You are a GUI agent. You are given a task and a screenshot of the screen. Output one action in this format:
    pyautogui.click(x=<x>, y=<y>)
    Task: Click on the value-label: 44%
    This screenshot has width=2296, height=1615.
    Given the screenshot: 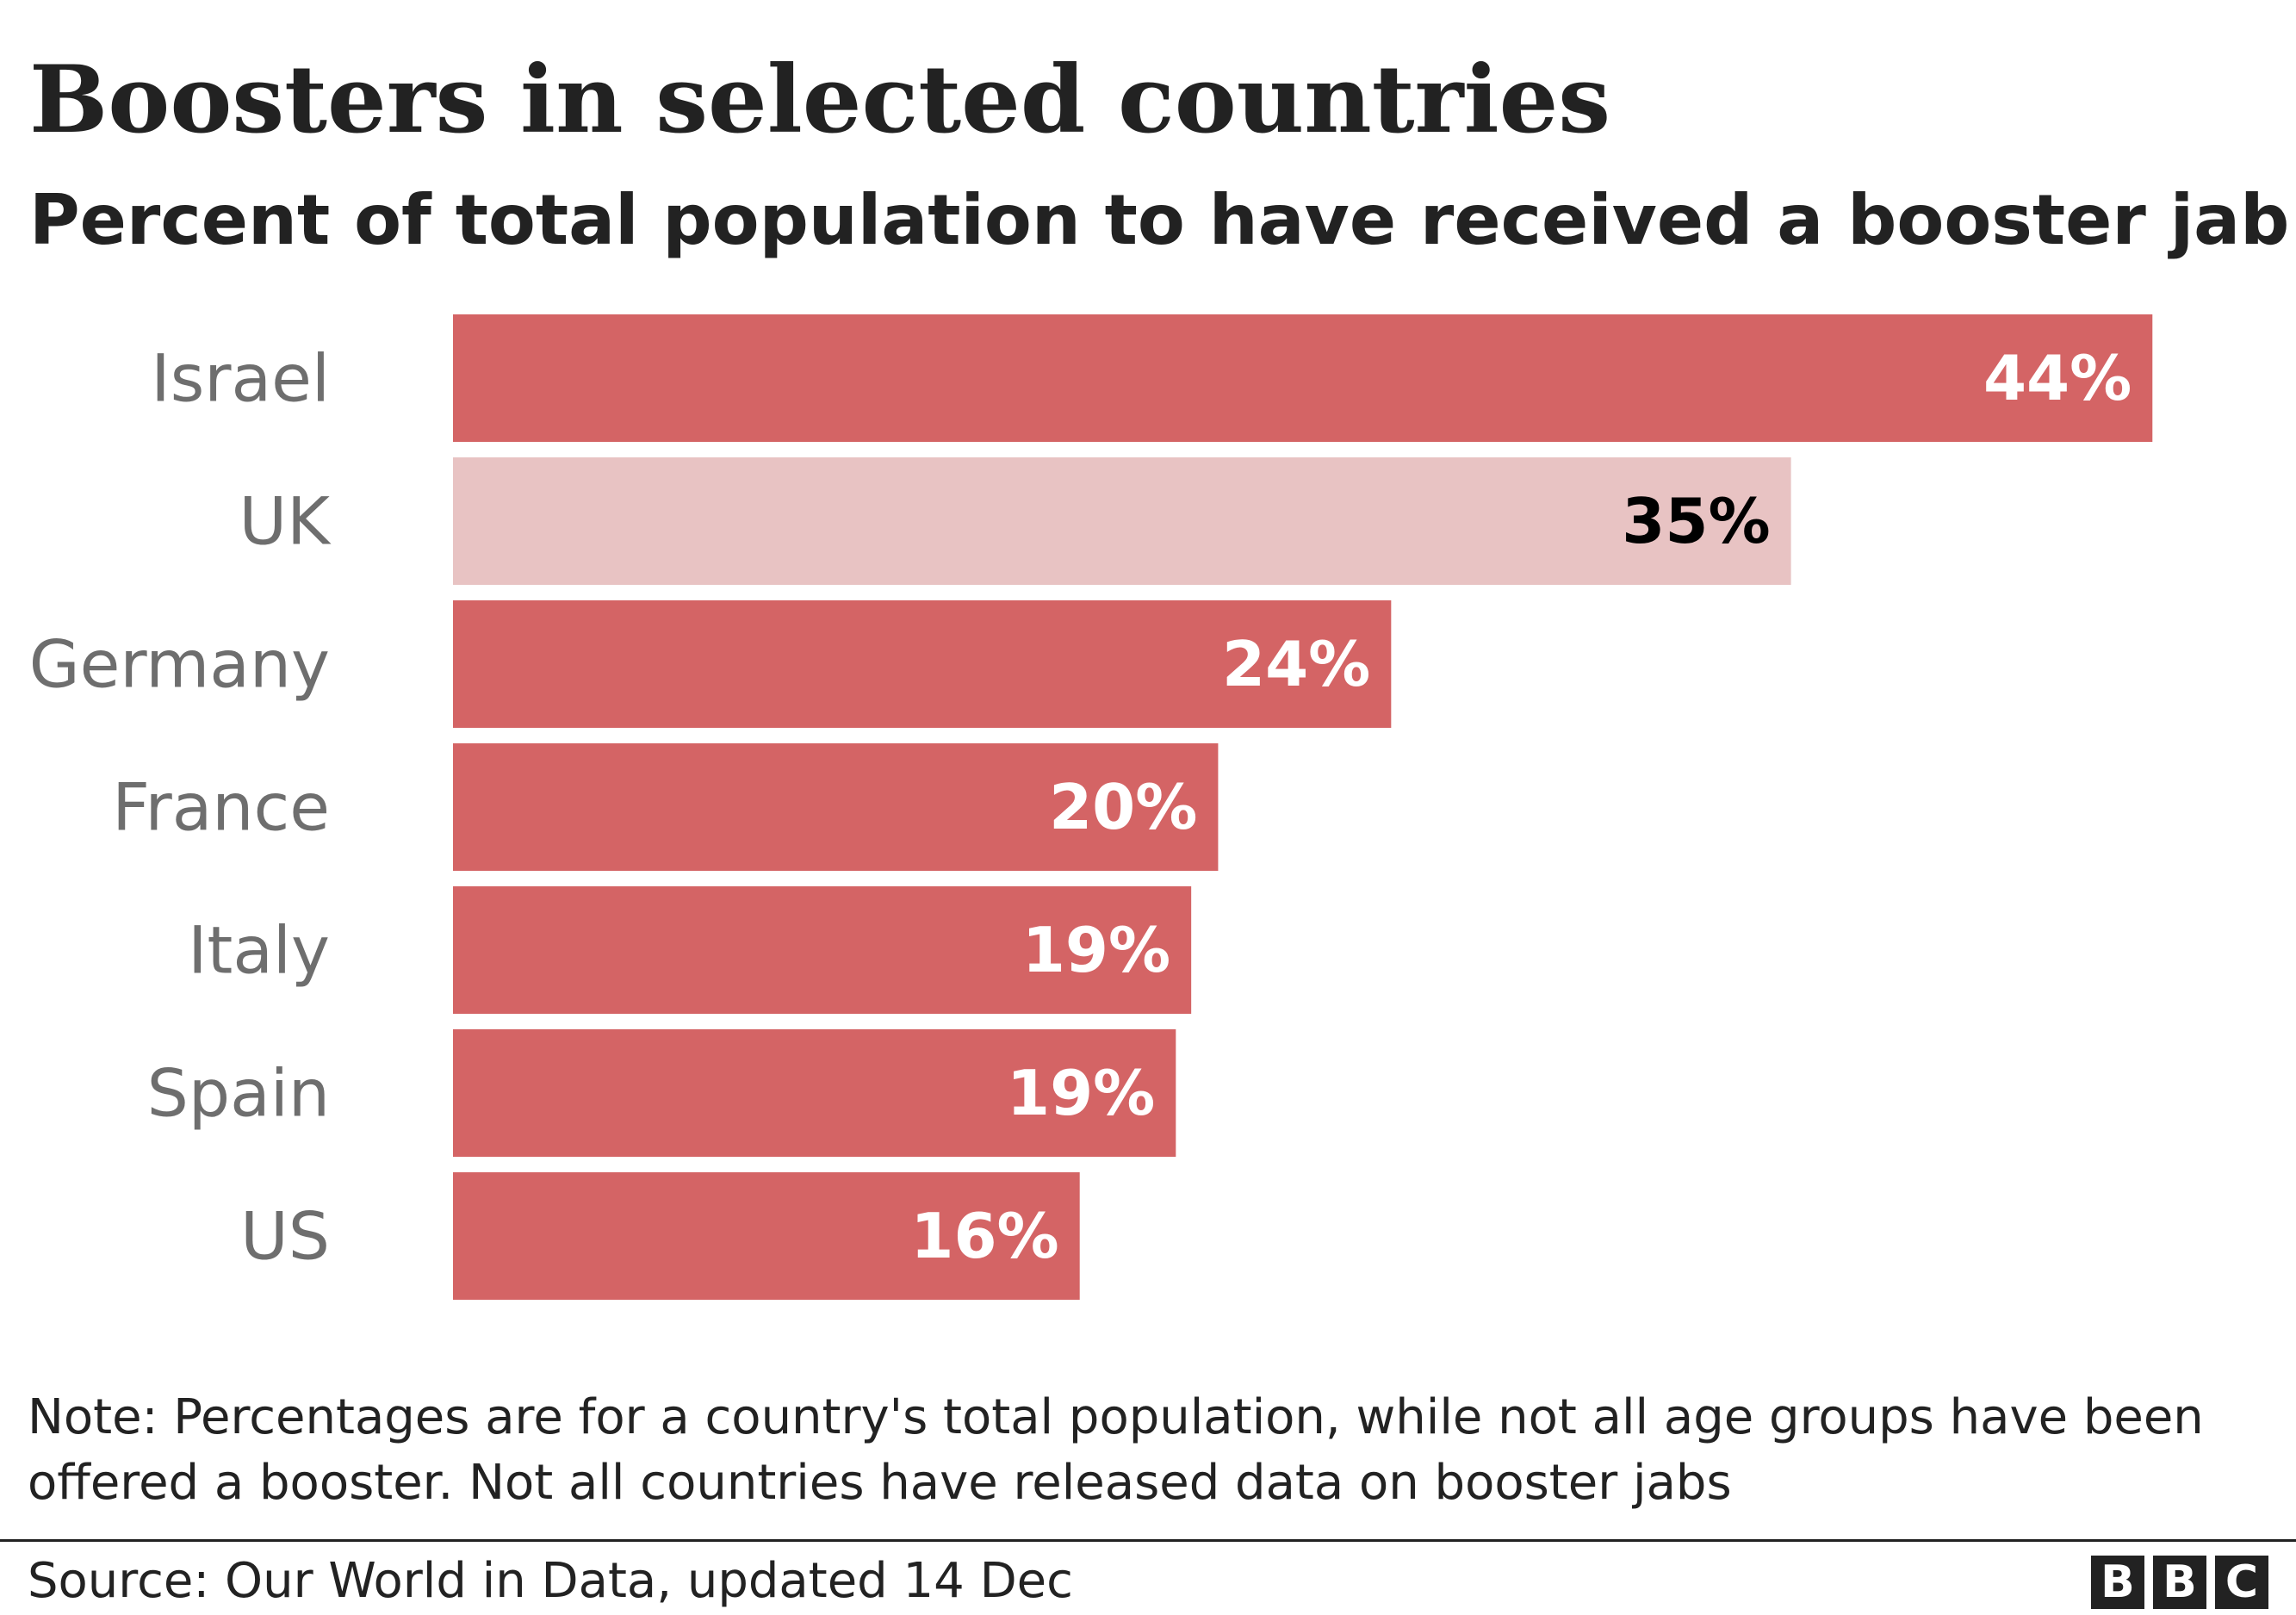 What is the action you would take?
    pyautogui.click(x=2057, y=378)
    